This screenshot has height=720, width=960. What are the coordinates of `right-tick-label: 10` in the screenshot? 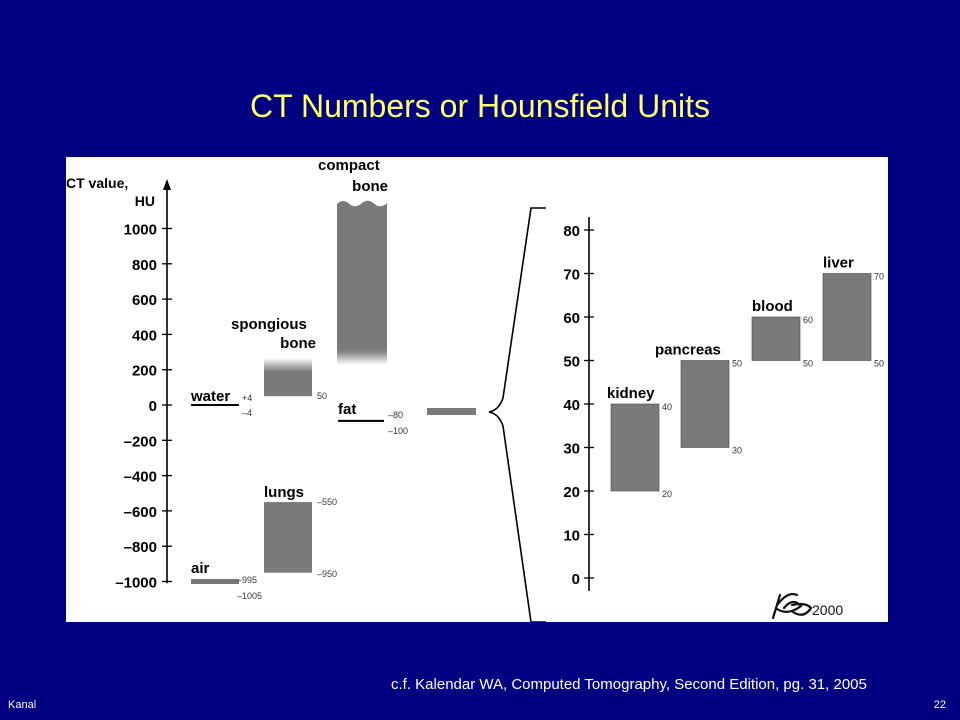 It's located at (571, 536).